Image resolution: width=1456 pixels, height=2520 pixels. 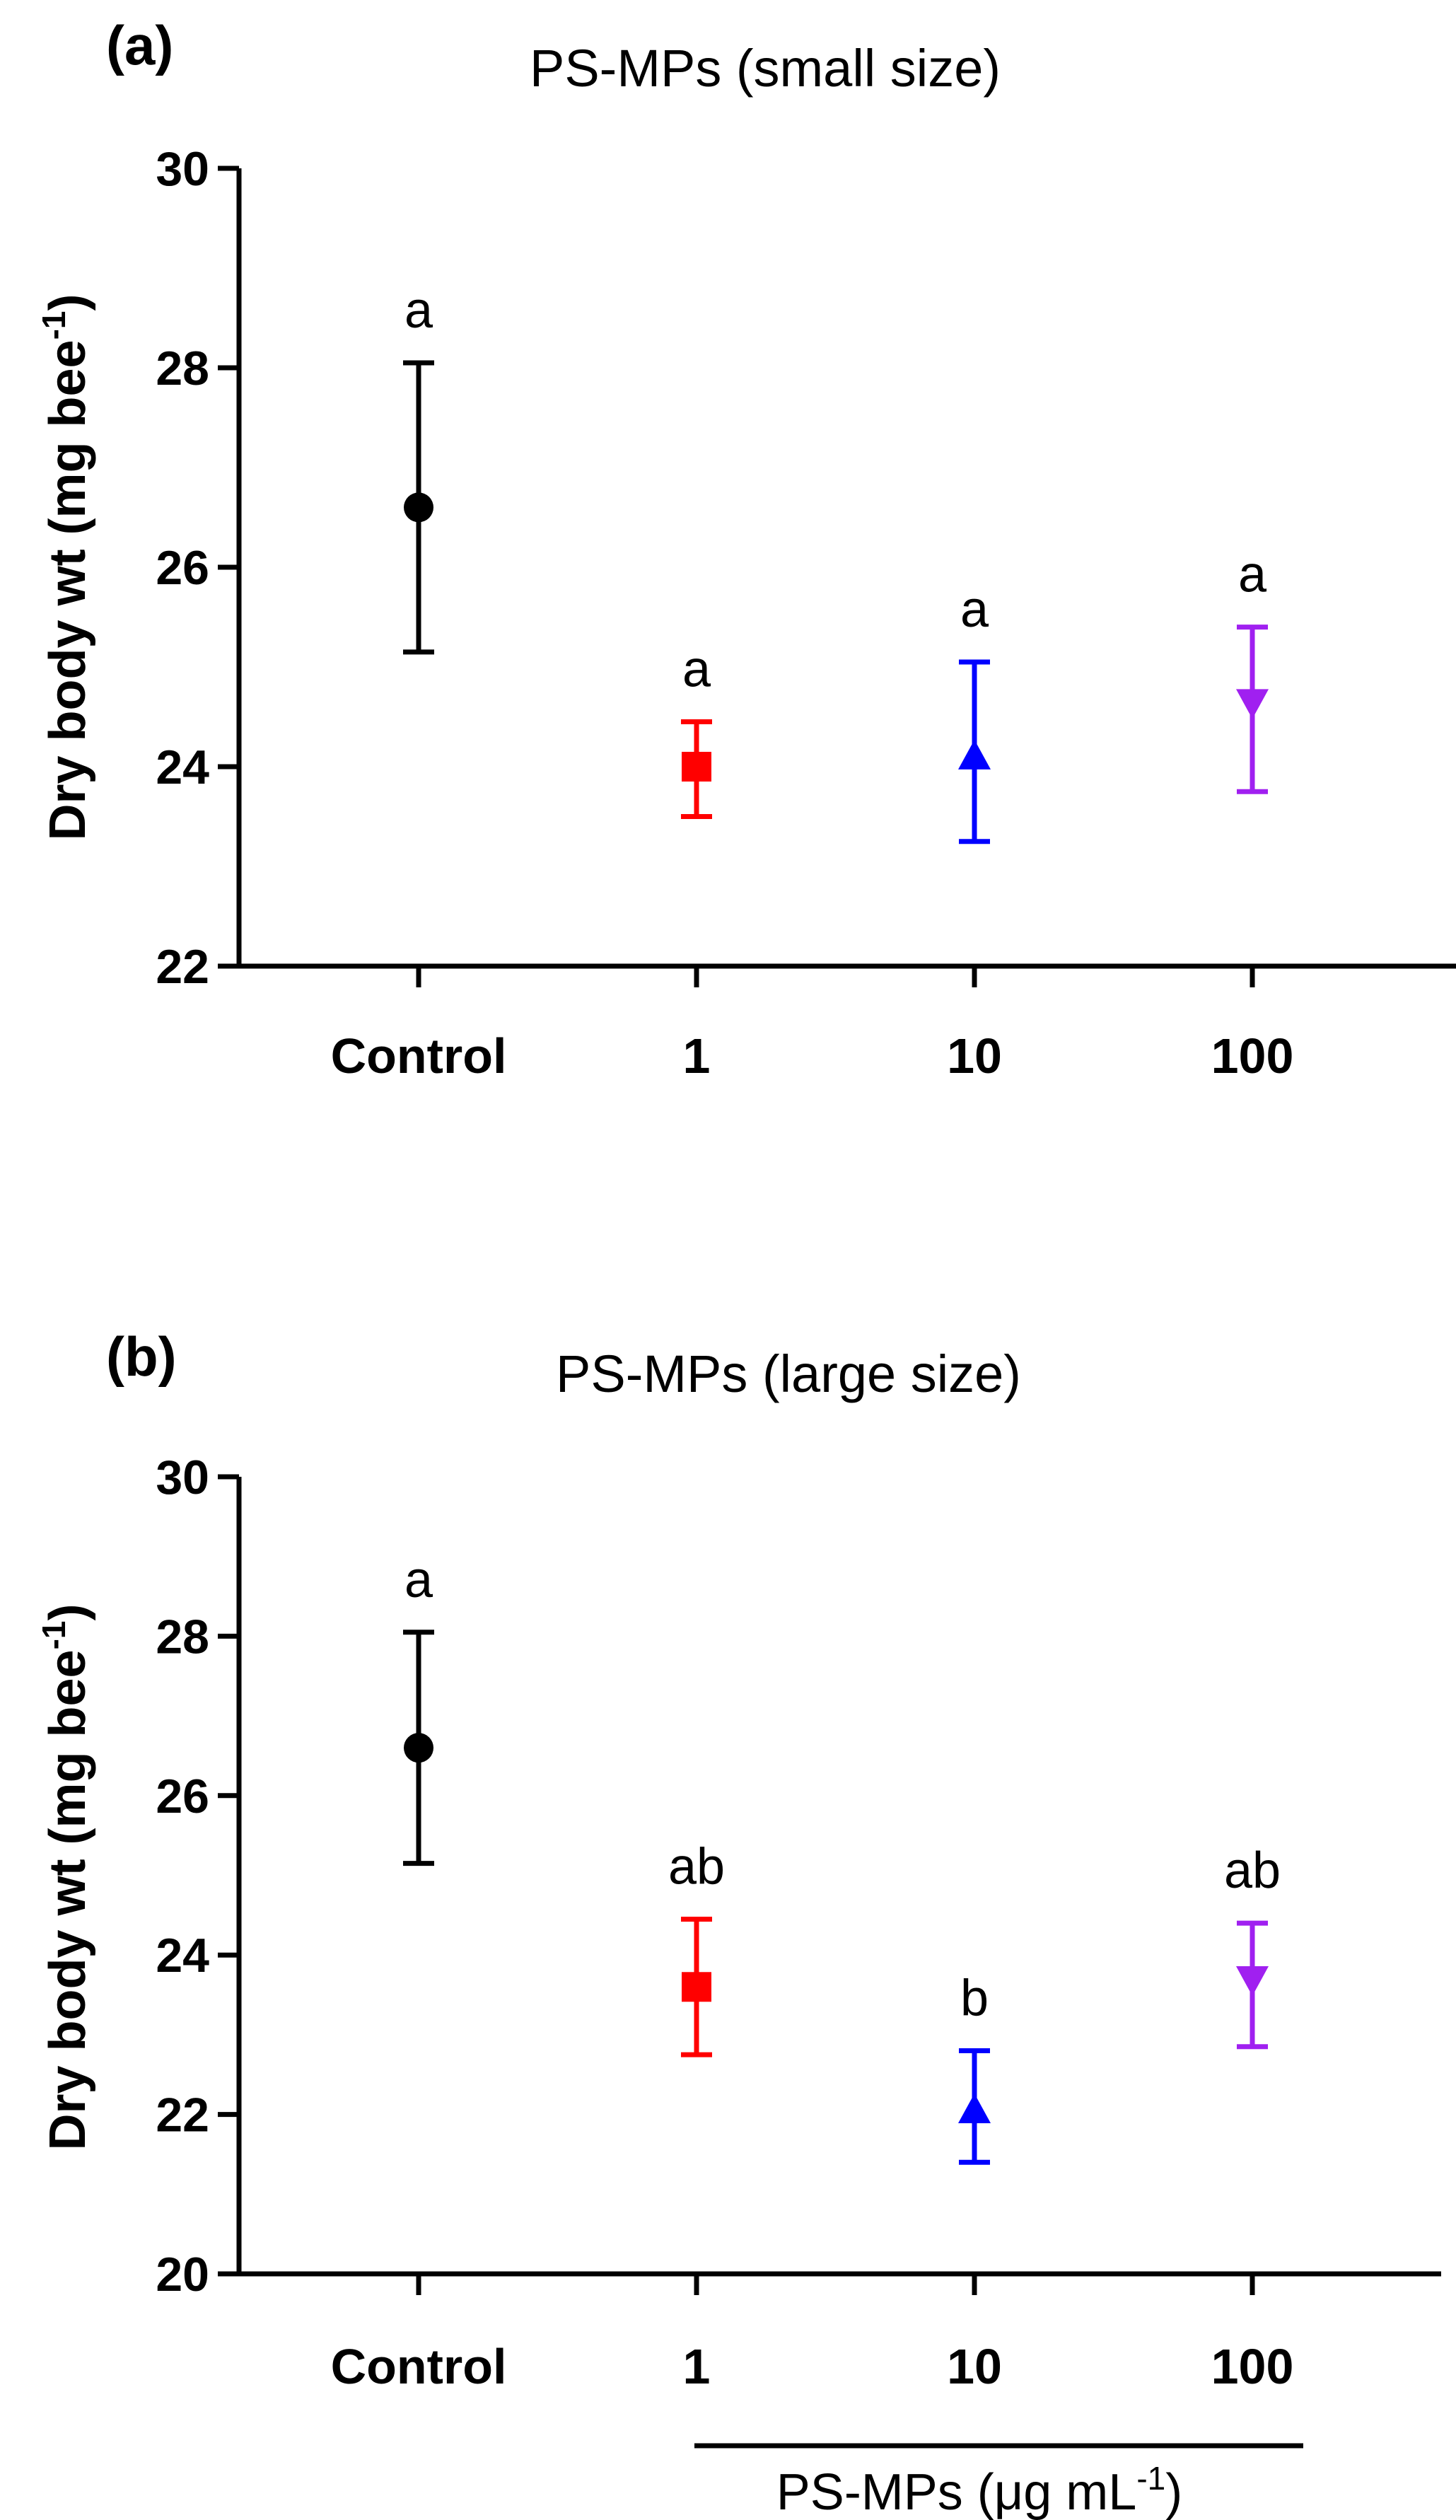 I want to click on group-label-text: PS-MPs (μg mL, so click(x=957, y=2492).